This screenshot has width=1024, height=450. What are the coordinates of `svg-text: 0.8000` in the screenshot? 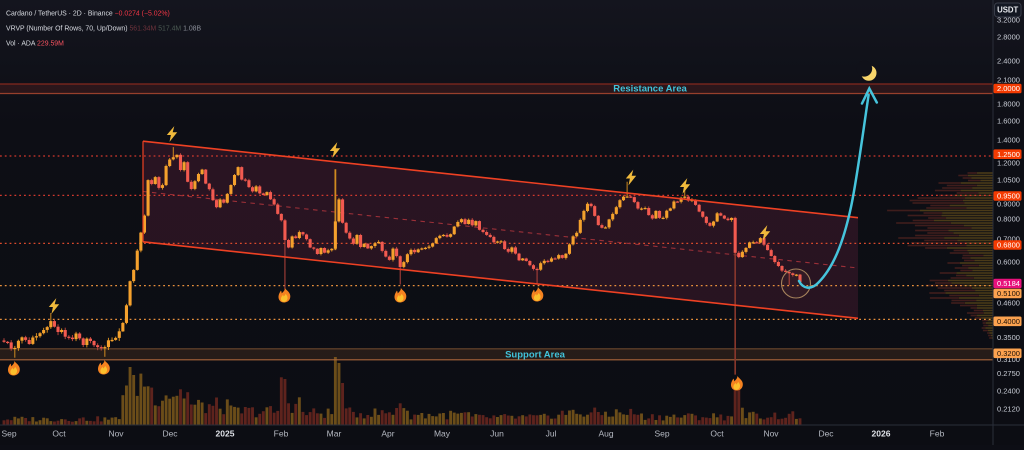 It's located at (1008, 219).